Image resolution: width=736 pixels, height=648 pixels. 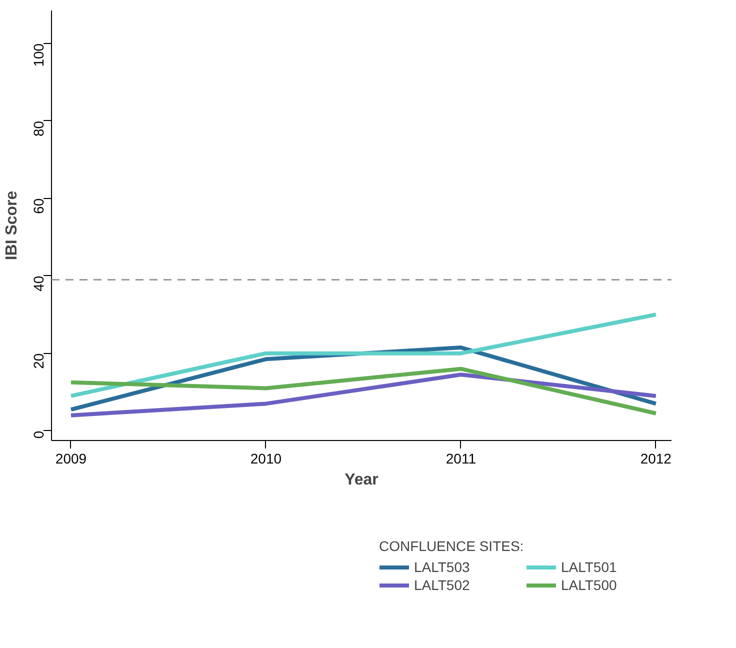 What do you see at coordinates (71, 458) in the screenshot?
I see `x-tick-label: 2009` at bounding box center [71, 458].